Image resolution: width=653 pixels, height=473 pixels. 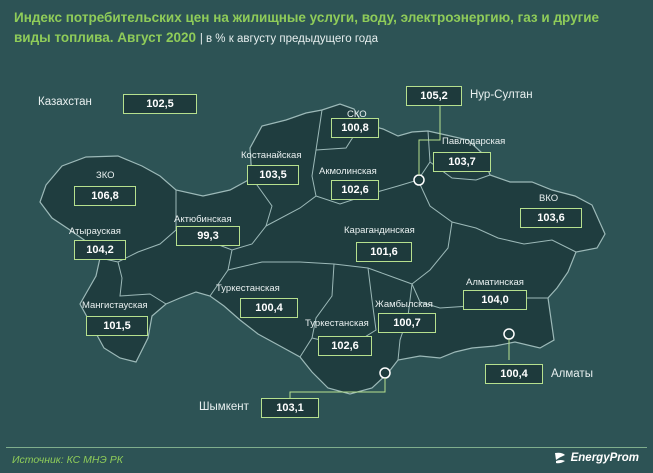 I want to click on shymkent-marker, so click(x=385, y=373).